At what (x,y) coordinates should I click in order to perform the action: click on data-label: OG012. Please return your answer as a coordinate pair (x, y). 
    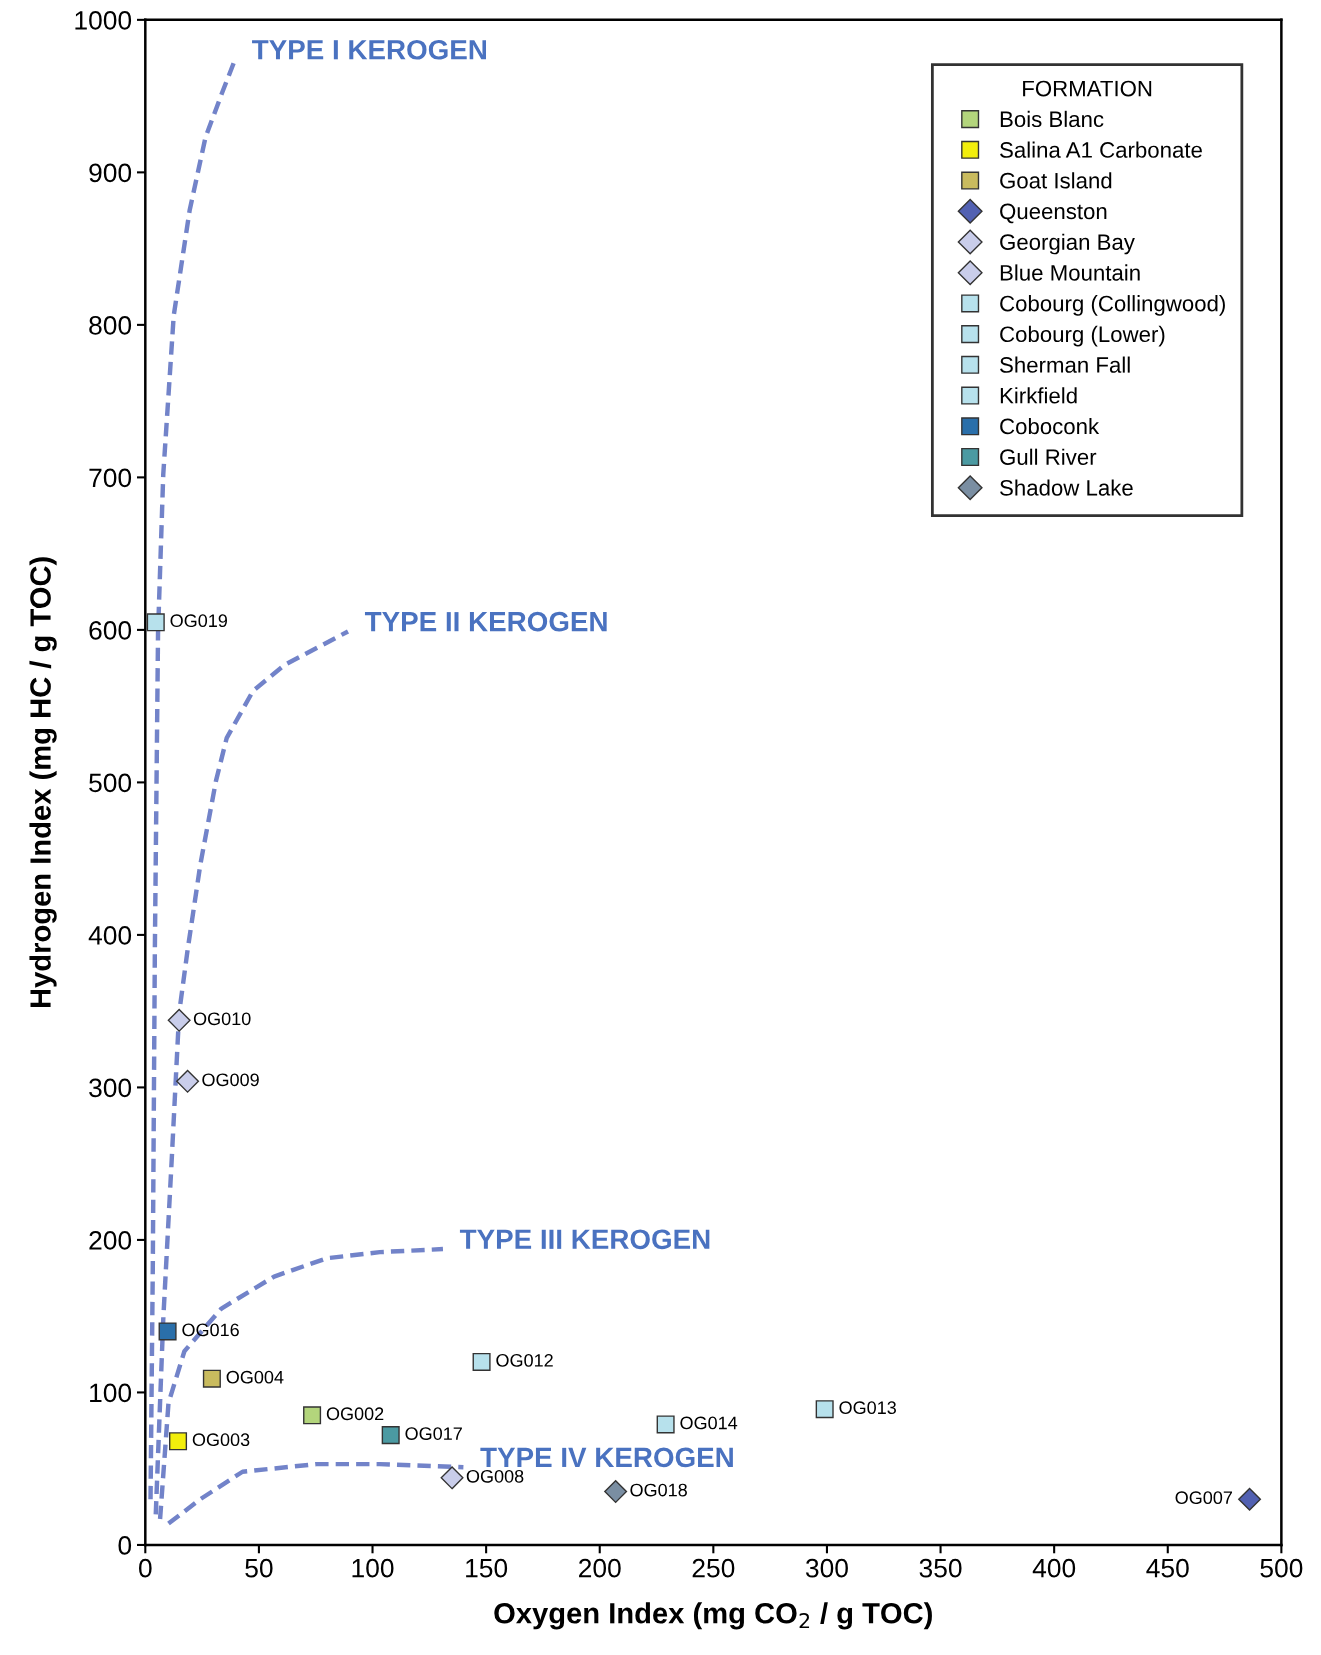
    Looking at the image, I should click on (524, 1360).